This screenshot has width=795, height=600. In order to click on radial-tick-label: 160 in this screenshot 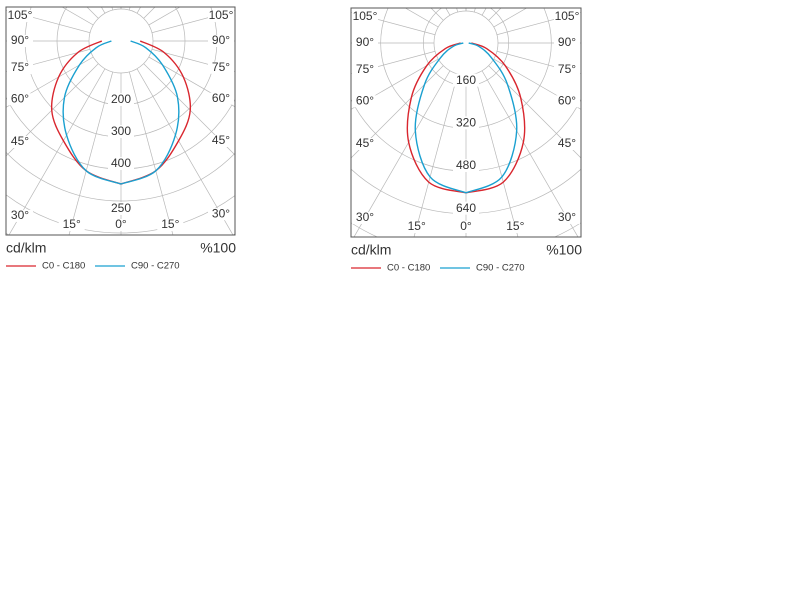, I will do `click(466, 80)`.